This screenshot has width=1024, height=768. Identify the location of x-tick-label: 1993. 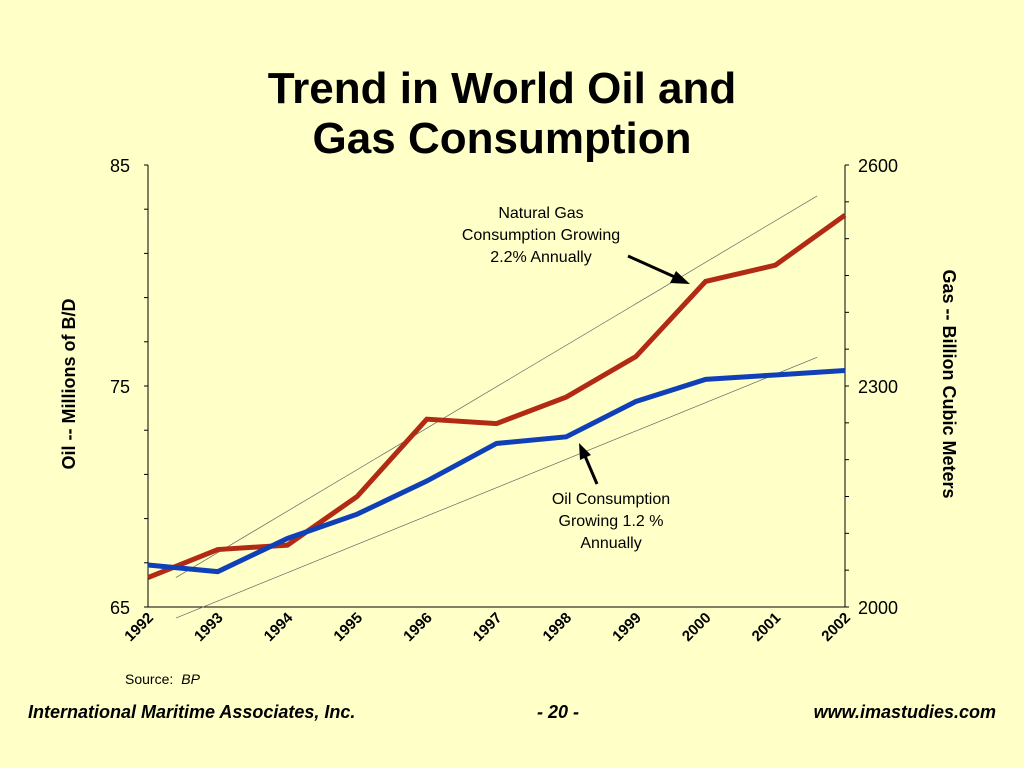
(209, 627).